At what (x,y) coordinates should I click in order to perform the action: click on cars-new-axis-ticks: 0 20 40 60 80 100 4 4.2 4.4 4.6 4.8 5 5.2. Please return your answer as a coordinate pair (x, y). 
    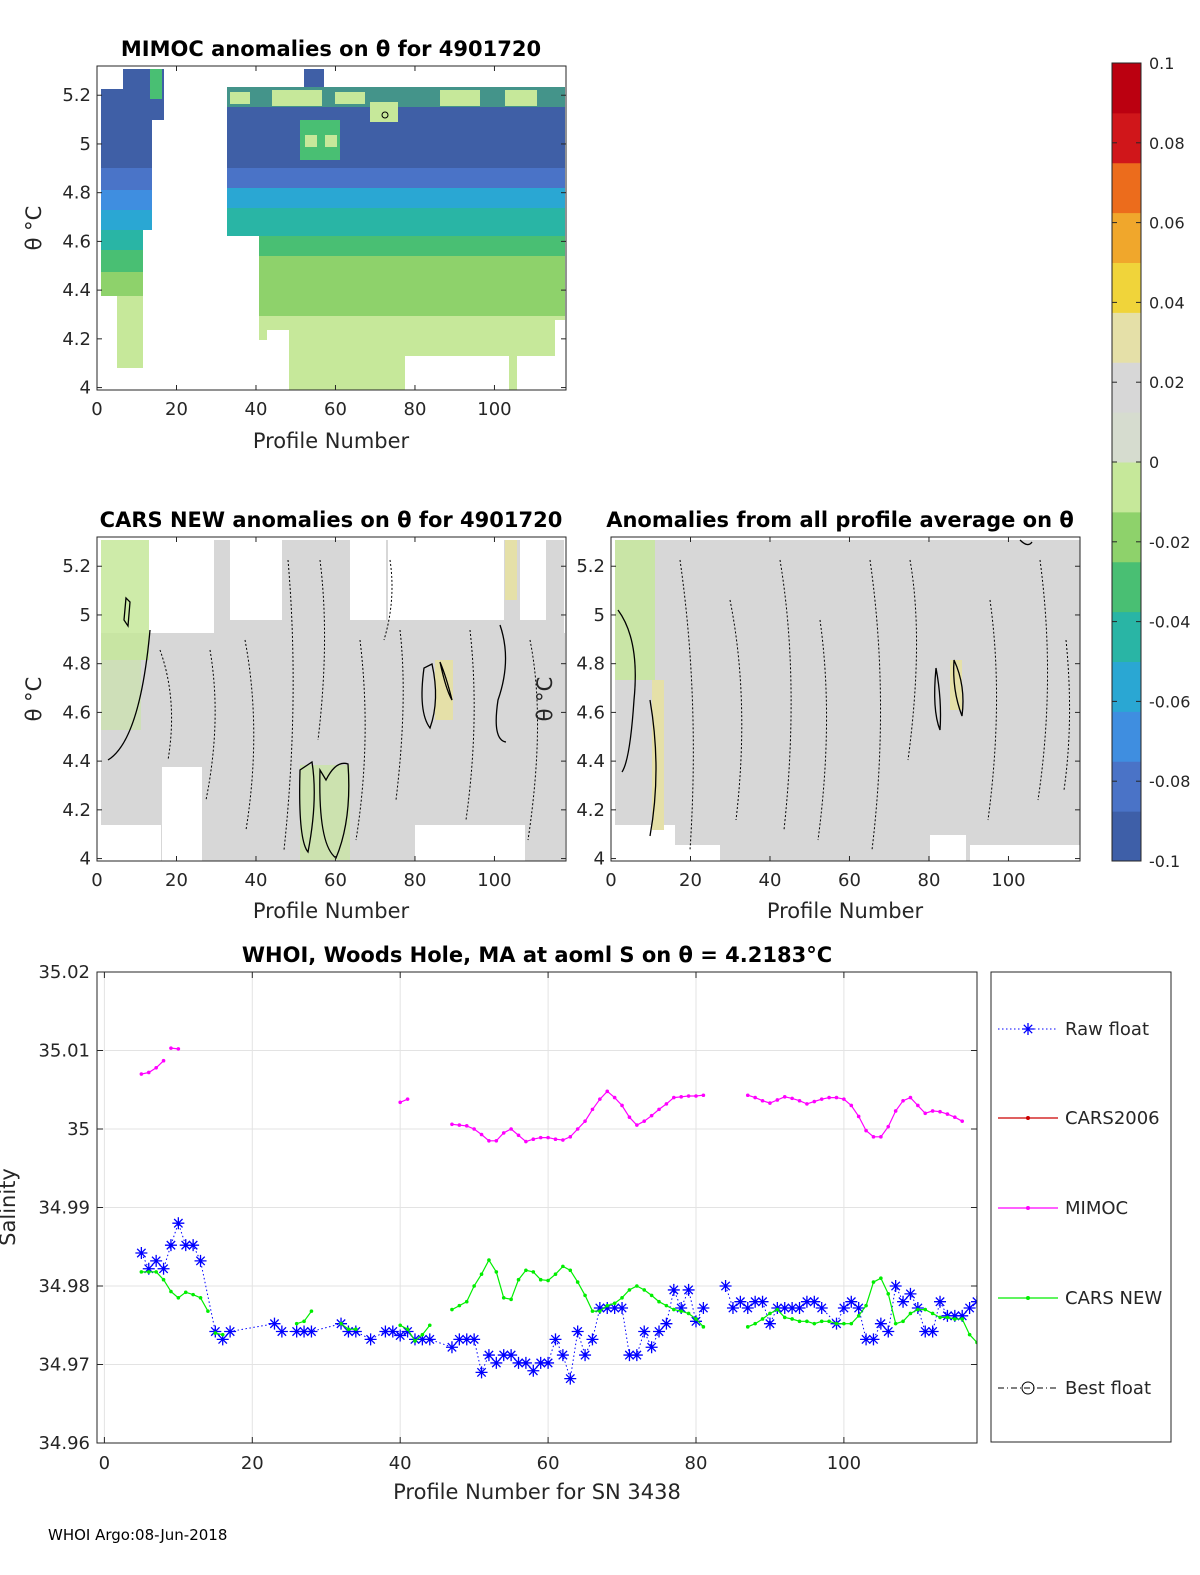
    Looking at the image, I should click on (314, 714).